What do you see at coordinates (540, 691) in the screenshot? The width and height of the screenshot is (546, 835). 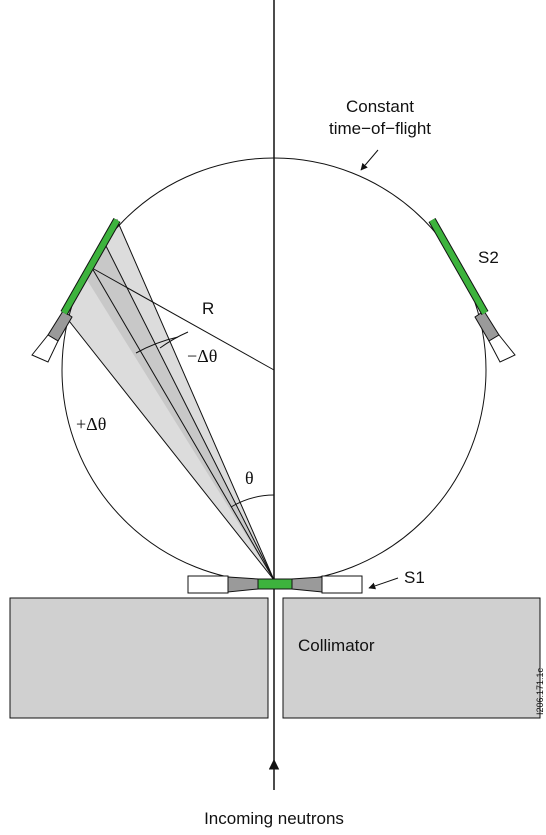 I see `figure-id: I206.171.1c` at bounding box center [540, 691].